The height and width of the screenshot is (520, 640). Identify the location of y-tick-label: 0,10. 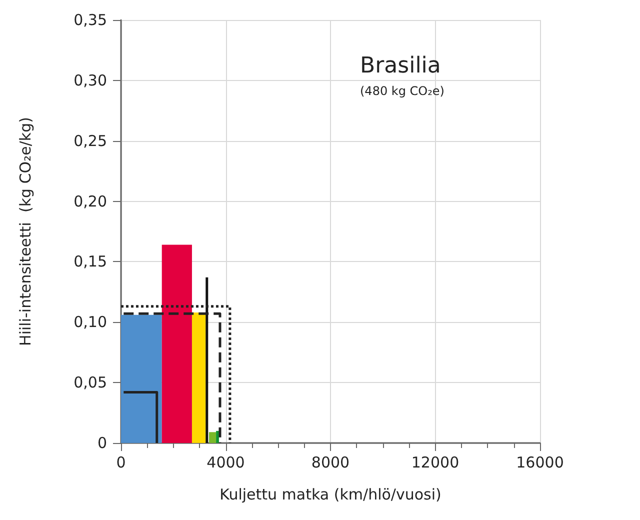
(90, 322).